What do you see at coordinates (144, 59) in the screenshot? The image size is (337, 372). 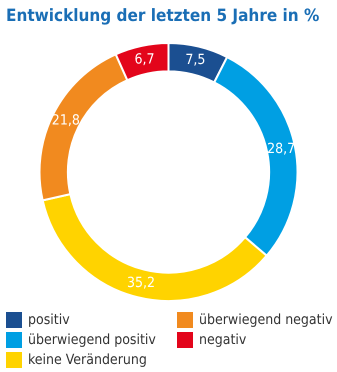 I see `data-label: 6,7` at bounding box center [144, 59].